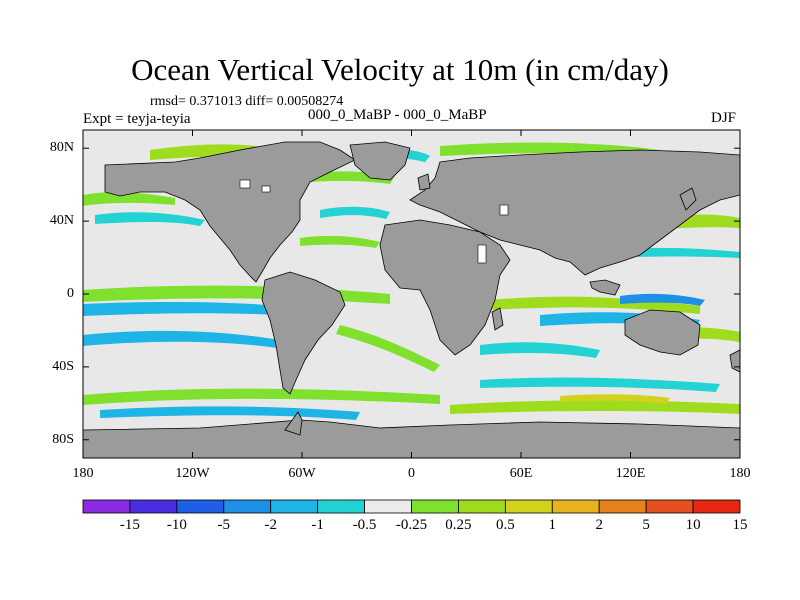 The width and height of the screenshot is (800, 600). Describe the element at coordinates (270, 525) in the screenshot. I see `colorbar-label: -2` at that location.